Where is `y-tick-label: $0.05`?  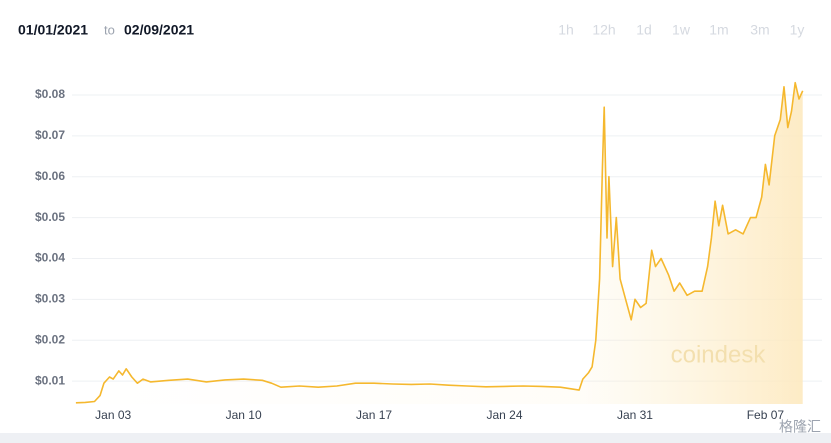
y-tick-label: $0.05 is located at coordinates (50, 217).